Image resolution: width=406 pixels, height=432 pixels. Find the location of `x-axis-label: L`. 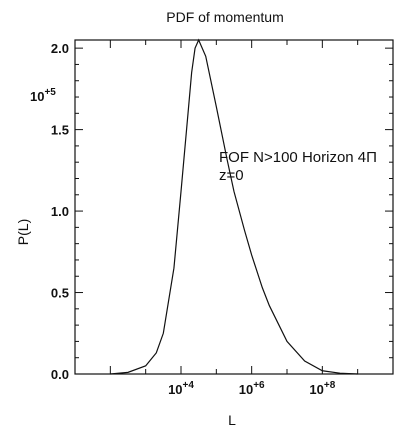

x-axis-label: L is located at coordinates (232, 420).